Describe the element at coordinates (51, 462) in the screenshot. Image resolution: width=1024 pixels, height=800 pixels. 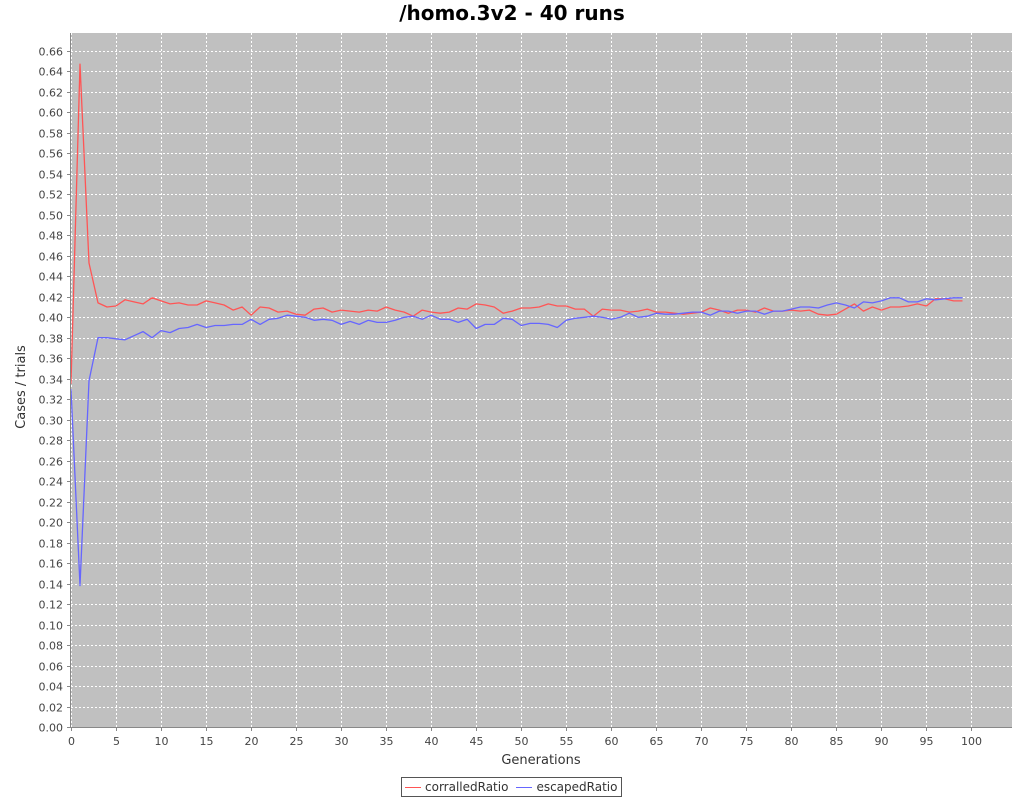
I see `y-tick-label: 0.26` at that location.